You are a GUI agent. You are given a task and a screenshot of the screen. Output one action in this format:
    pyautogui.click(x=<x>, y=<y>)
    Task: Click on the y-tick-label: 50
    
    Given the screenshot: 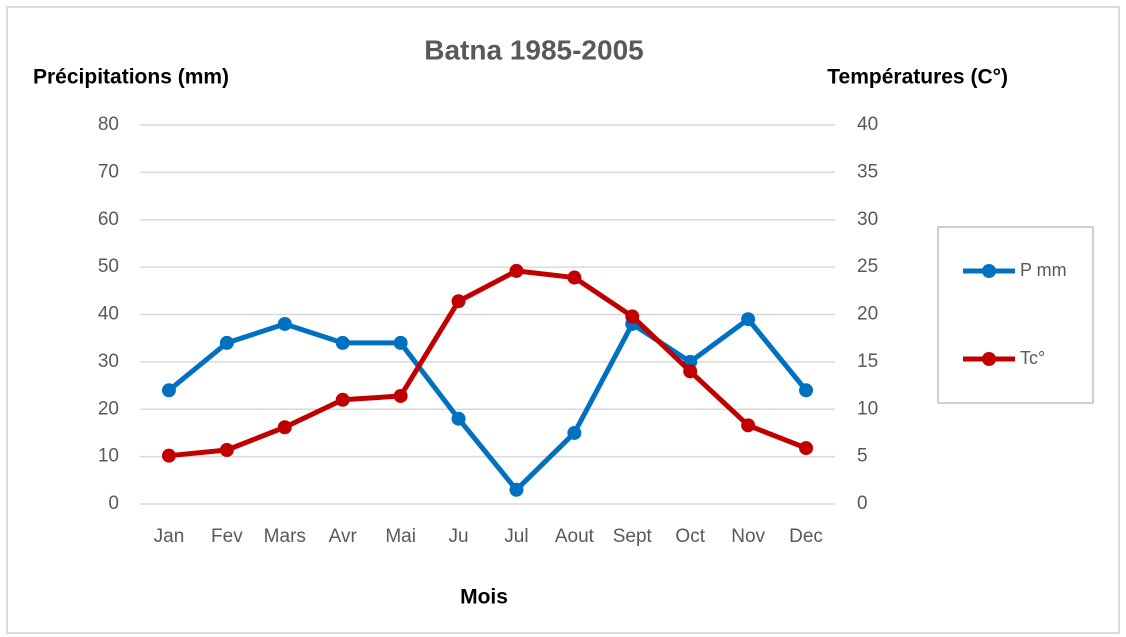 What is the action you would take?
    pyautogui.click(x=108, y=266)
    